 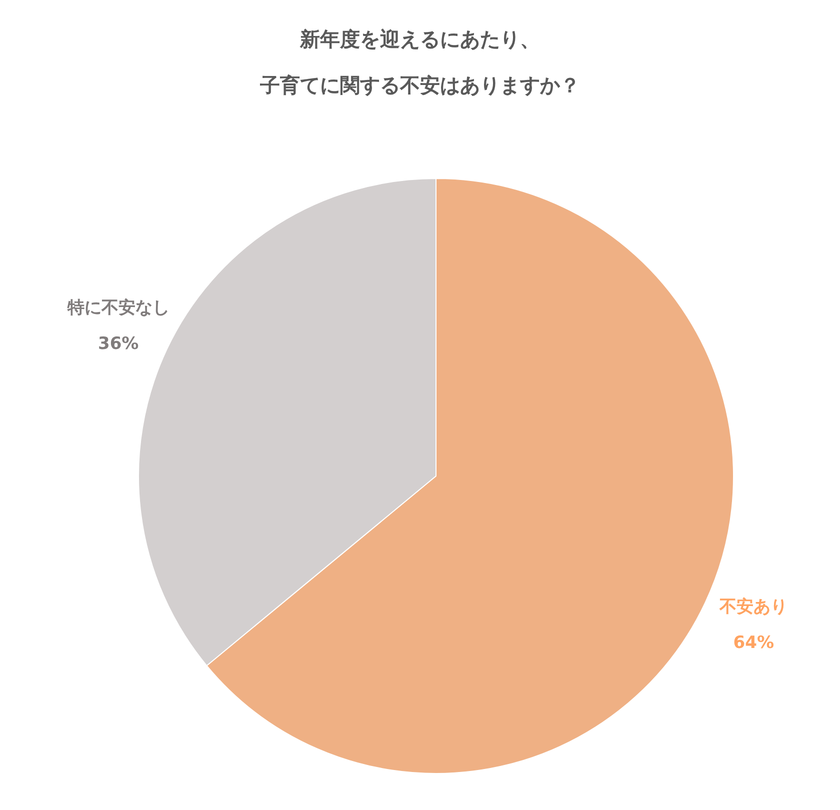 What do you see at coordinates (118, 344) in the screenshot?
I see `data-label: 36%` at bounding box center [118, 344].